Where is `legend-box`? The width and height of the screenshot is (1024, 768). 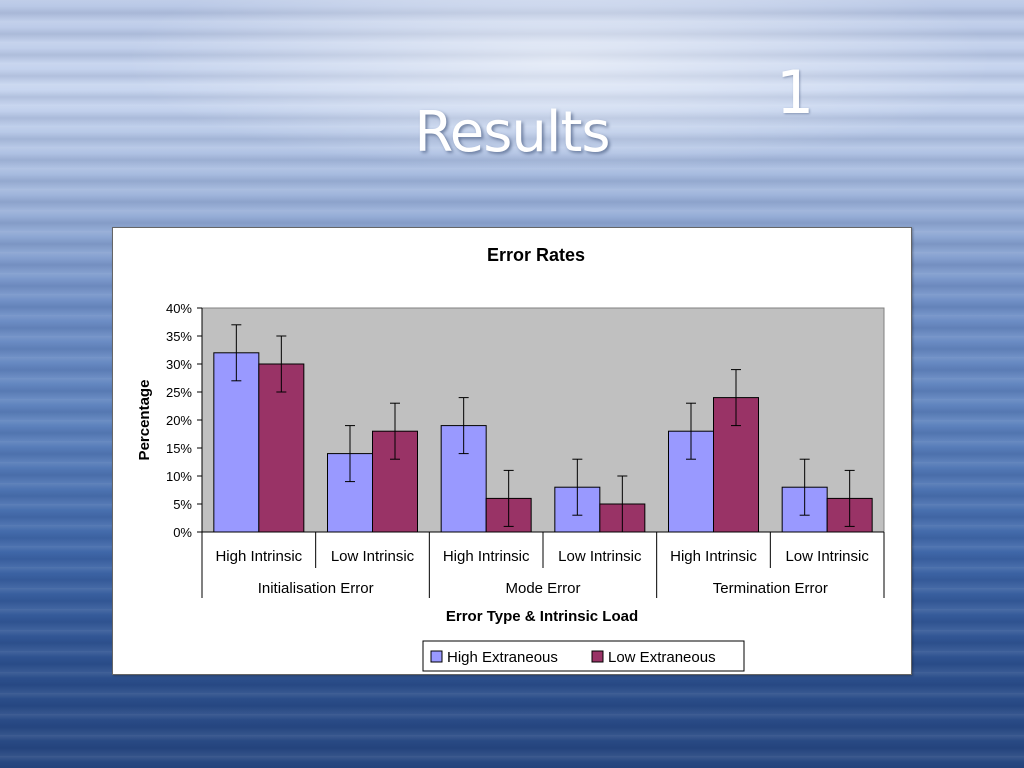
legend-box is located at coordinates (583, 656).